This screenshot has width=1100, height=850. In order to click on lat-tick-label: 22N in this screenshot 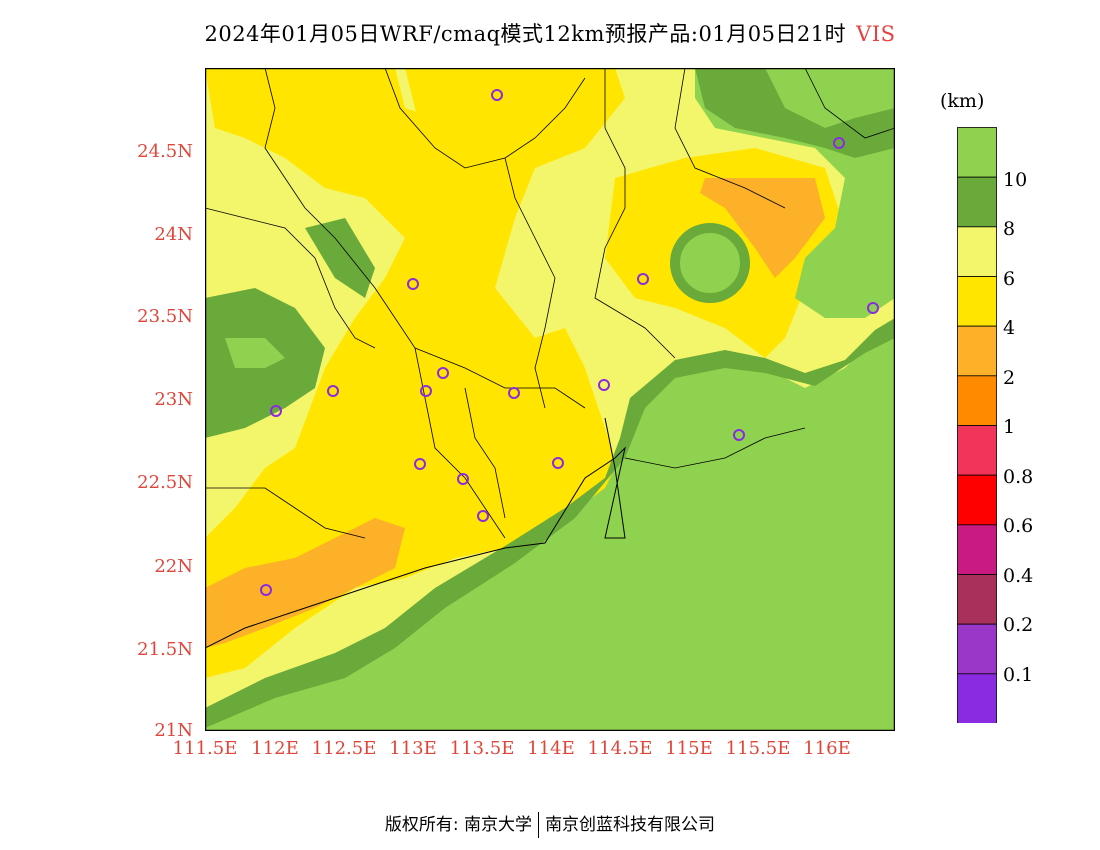, I will do `click(173, 566)`.